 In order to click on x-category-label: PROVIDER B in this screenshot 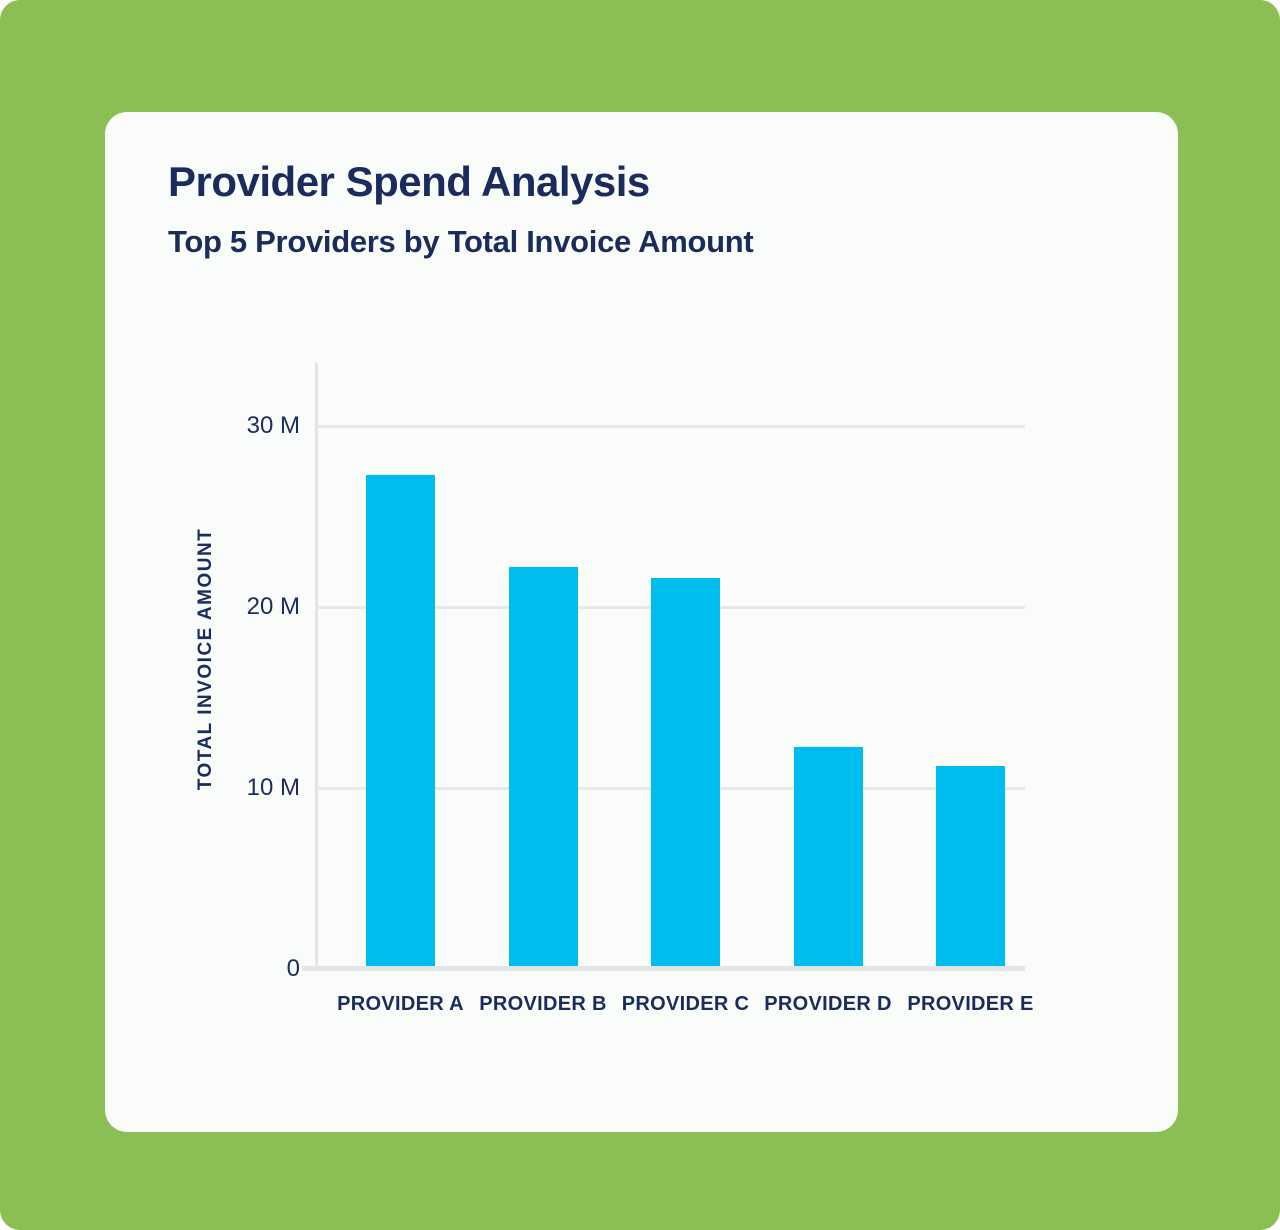, I will do `click(543, 1004)`.